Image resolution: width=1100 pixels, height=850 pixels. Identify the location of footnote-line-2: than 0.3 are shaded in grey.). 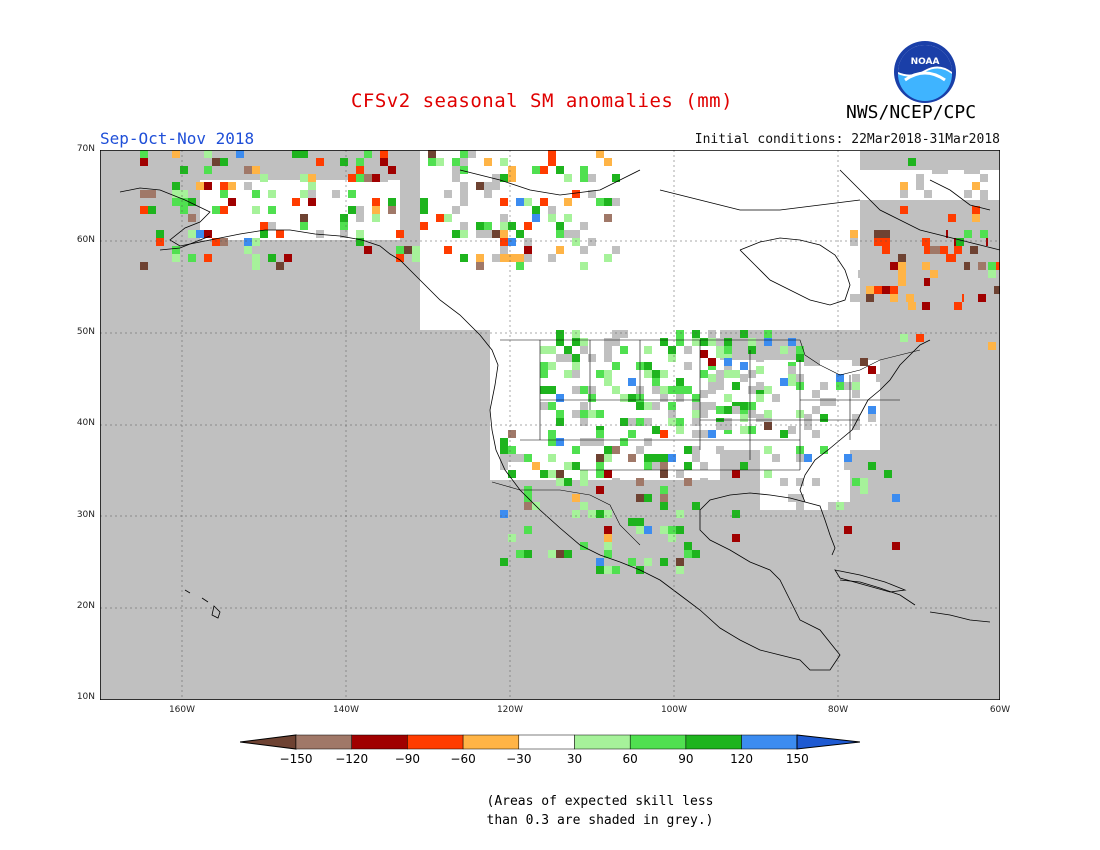
(600, 820).